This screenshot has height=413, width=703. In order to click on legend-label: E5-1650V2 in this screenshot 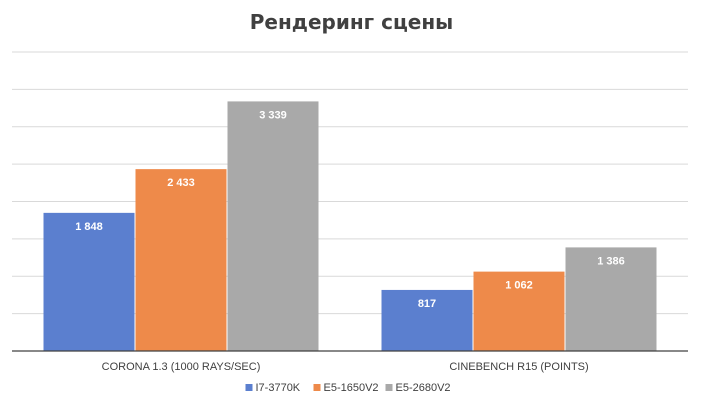, I will do `click(351, 388)`.